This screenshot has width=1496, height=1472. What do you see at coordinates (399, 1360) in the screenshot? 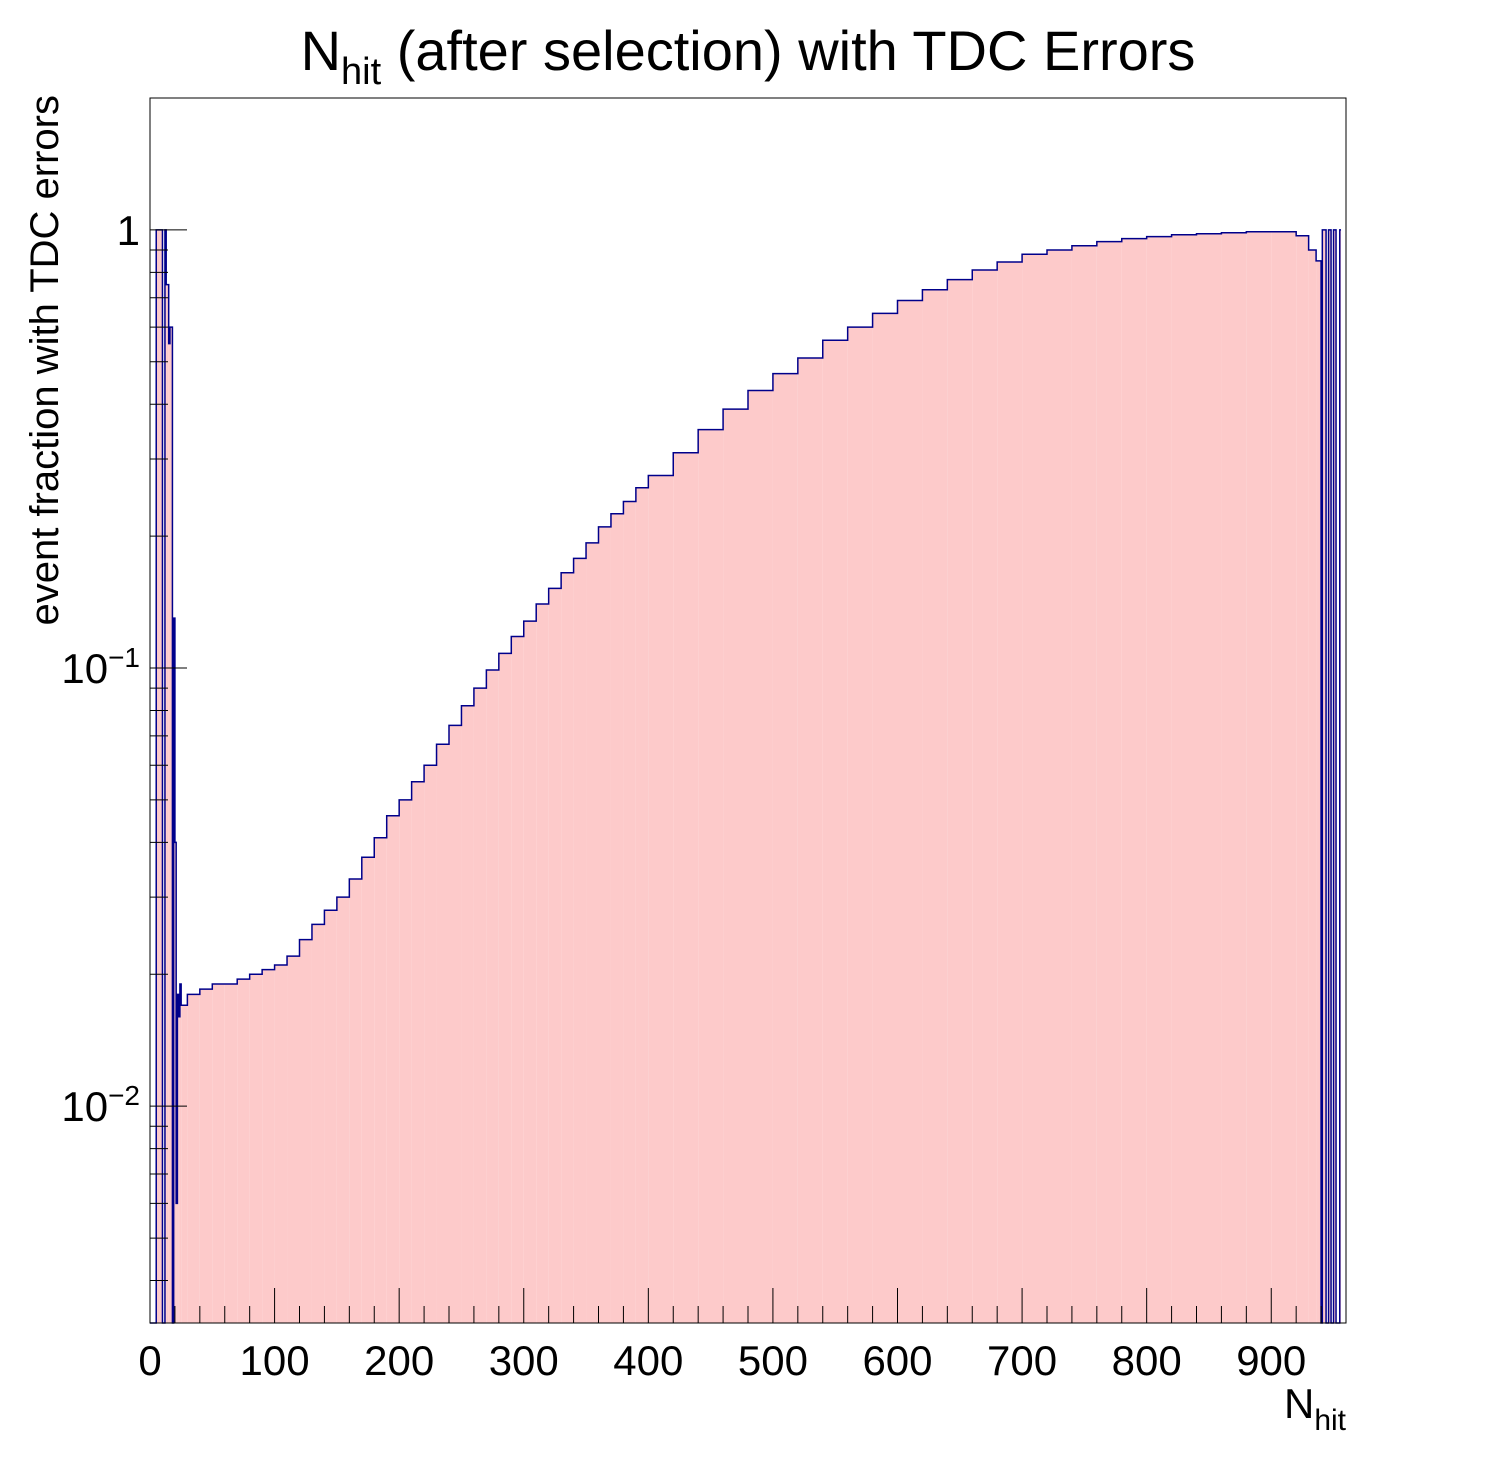
I see `x-tick-label: 200` at bounding box center [399, 1360].